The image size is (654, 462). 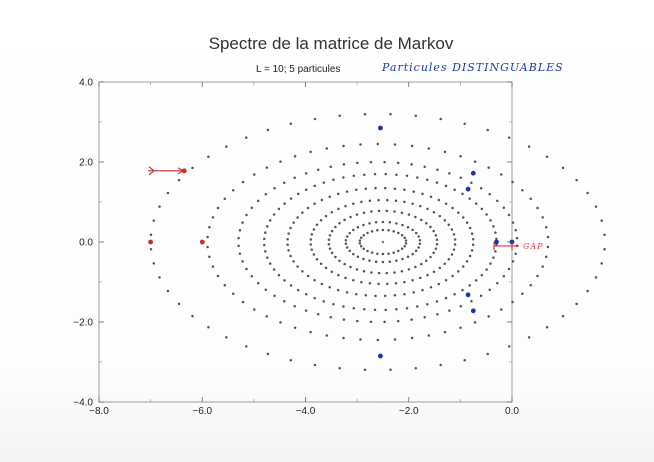 I want to click on x-tick-label: −2.0, so click(x=409, y=411).